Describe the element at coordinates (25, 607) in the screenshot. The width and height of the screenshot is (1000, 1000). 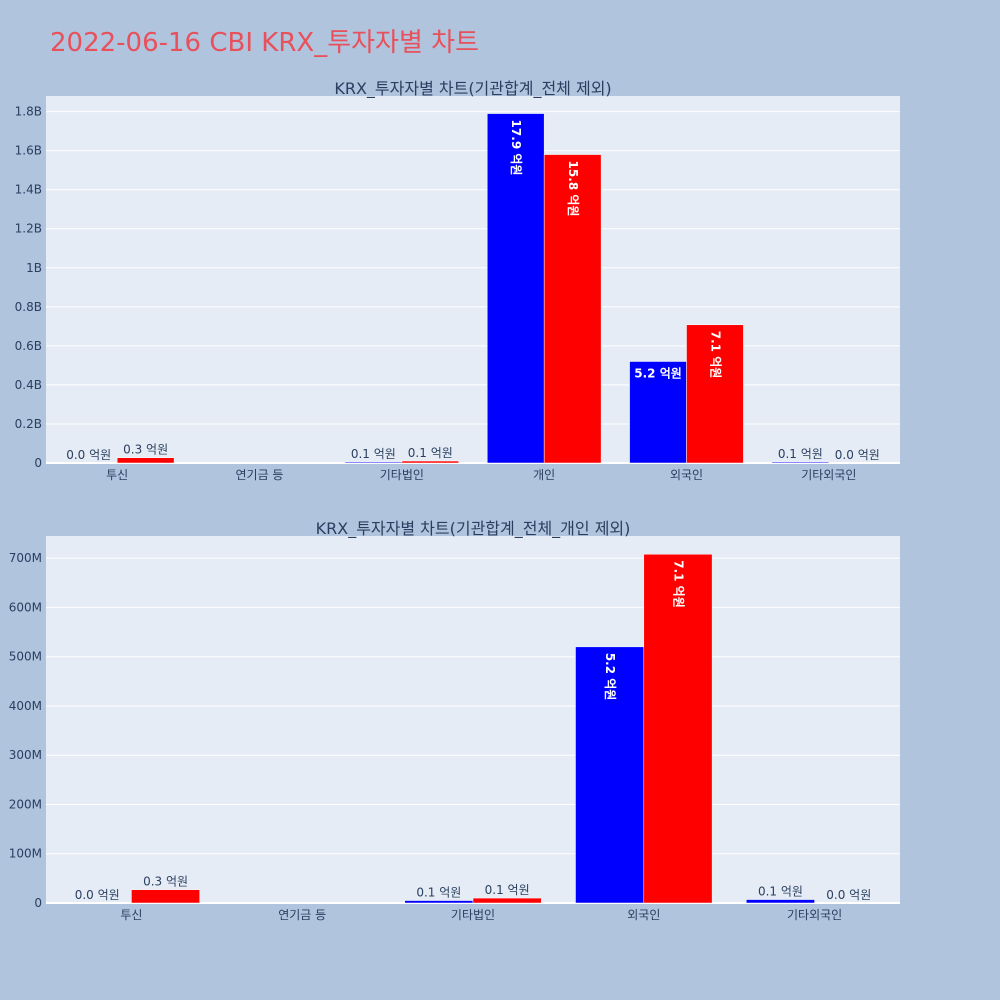
I see `y-tick-label: 600M` at that location.